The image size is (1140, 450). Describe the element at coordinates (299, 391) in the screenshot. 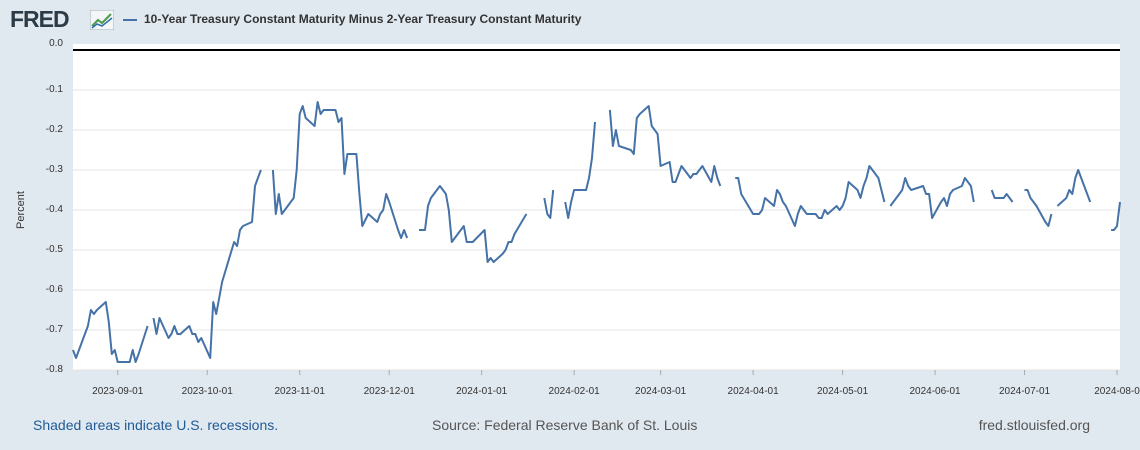

I see `x-tick-label: 2023-11-01` at that location.